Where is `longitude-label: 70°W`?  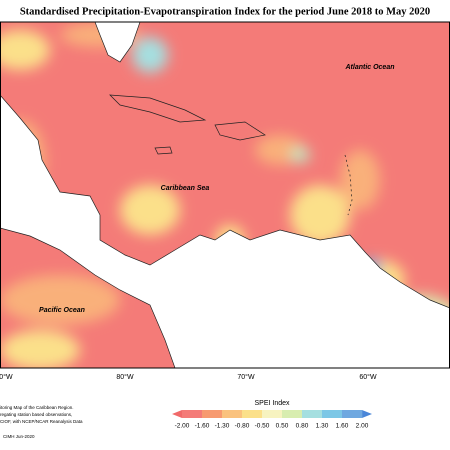
longitude-label: 70°W is located at coordinates (246, 377).